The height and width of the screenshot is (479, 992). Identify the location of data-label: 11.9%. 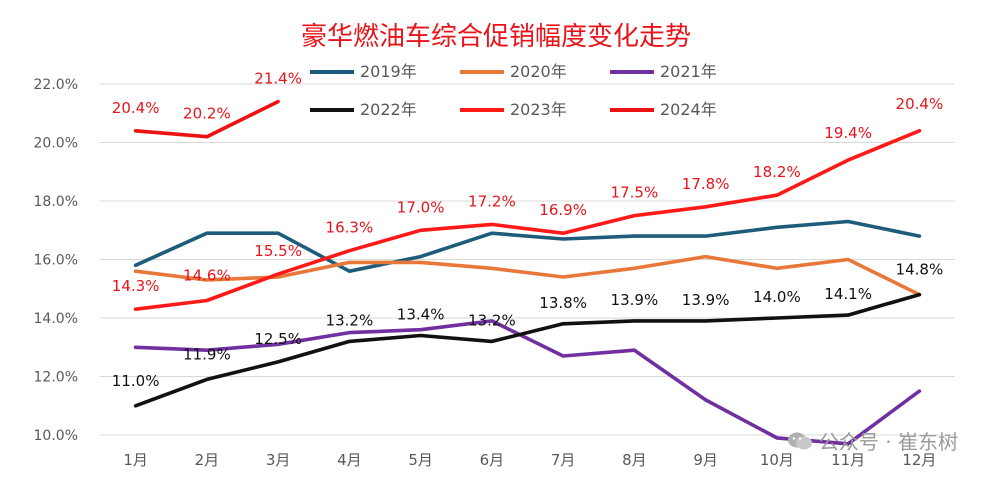
(207, 354).